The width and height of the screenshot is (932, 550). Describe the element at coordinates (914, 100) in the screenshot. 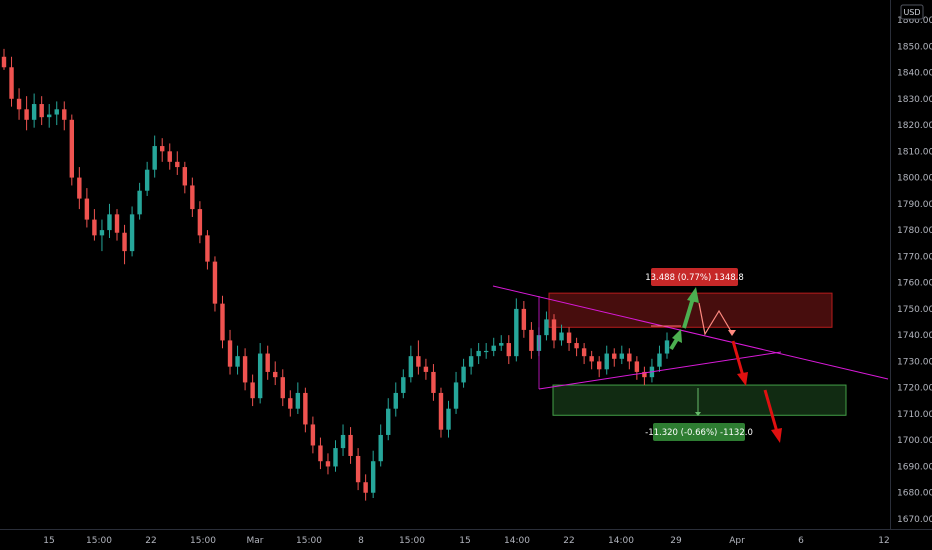

I see `price-tick-label: 1830.000` at that location.